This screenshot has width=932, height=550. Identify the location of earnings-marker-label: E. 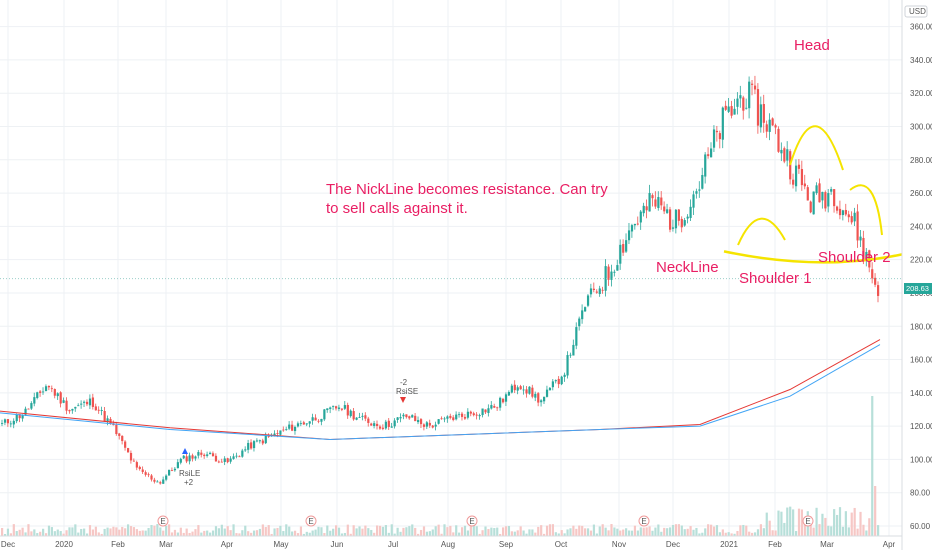
(643, 521).